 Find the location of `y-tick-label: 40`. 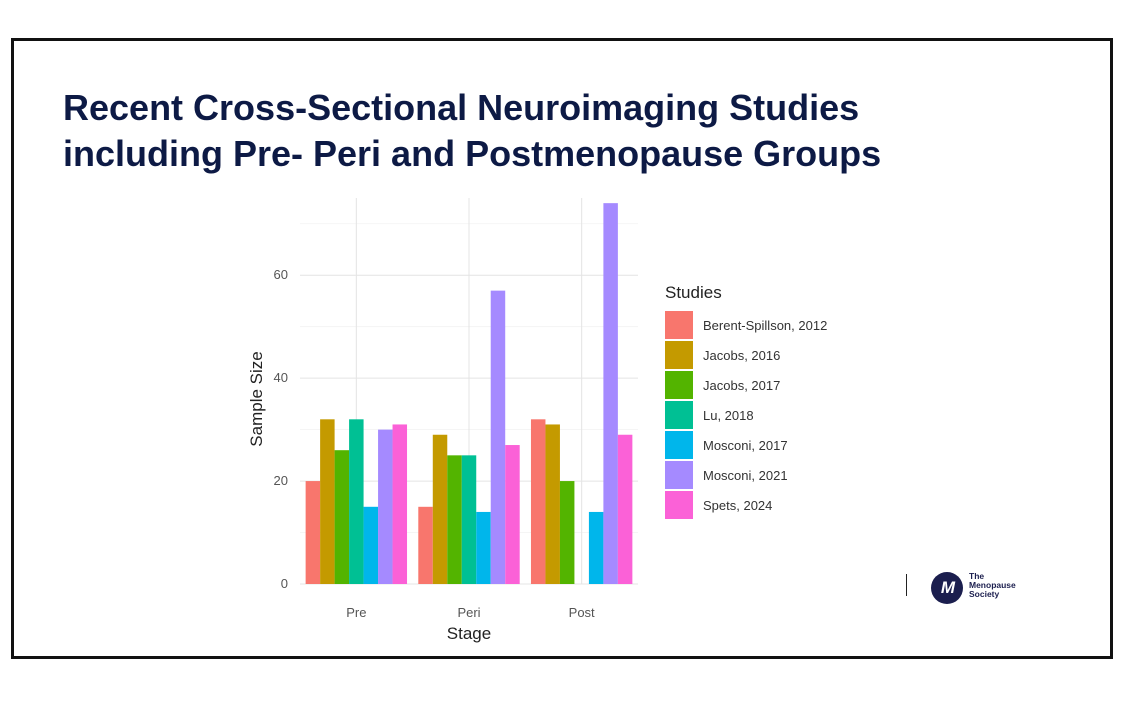

y-tick-label: 40 is located at coordinates (281, 377).